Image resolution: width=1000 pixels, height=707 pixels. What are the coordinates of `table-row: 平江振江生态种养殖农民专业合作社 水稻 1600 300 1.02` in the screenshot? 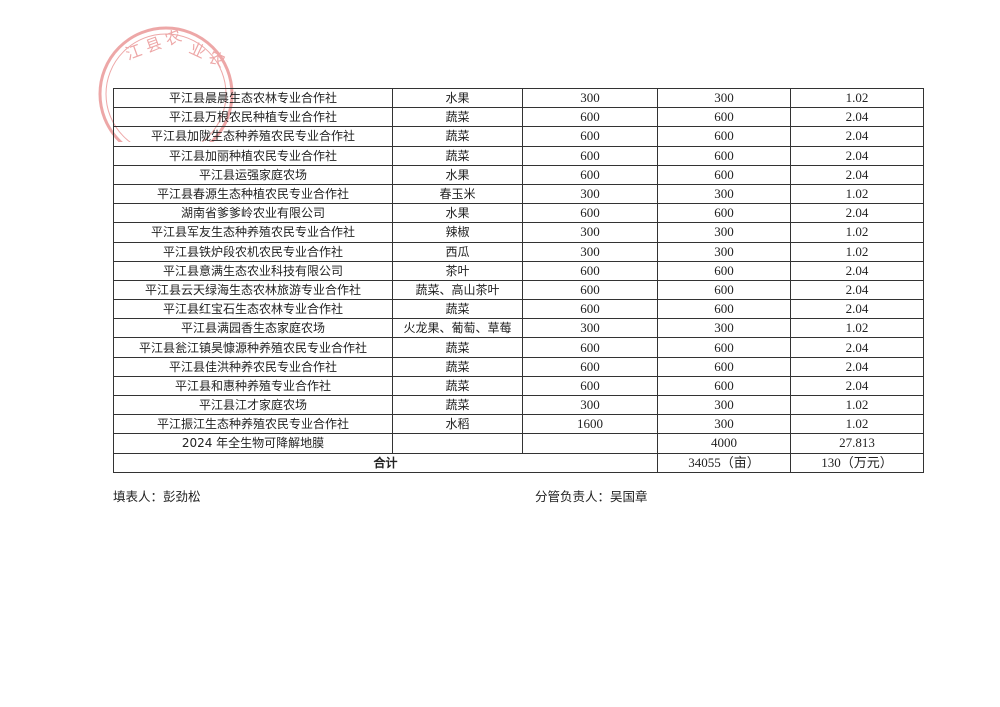 It's located at (518, 424).